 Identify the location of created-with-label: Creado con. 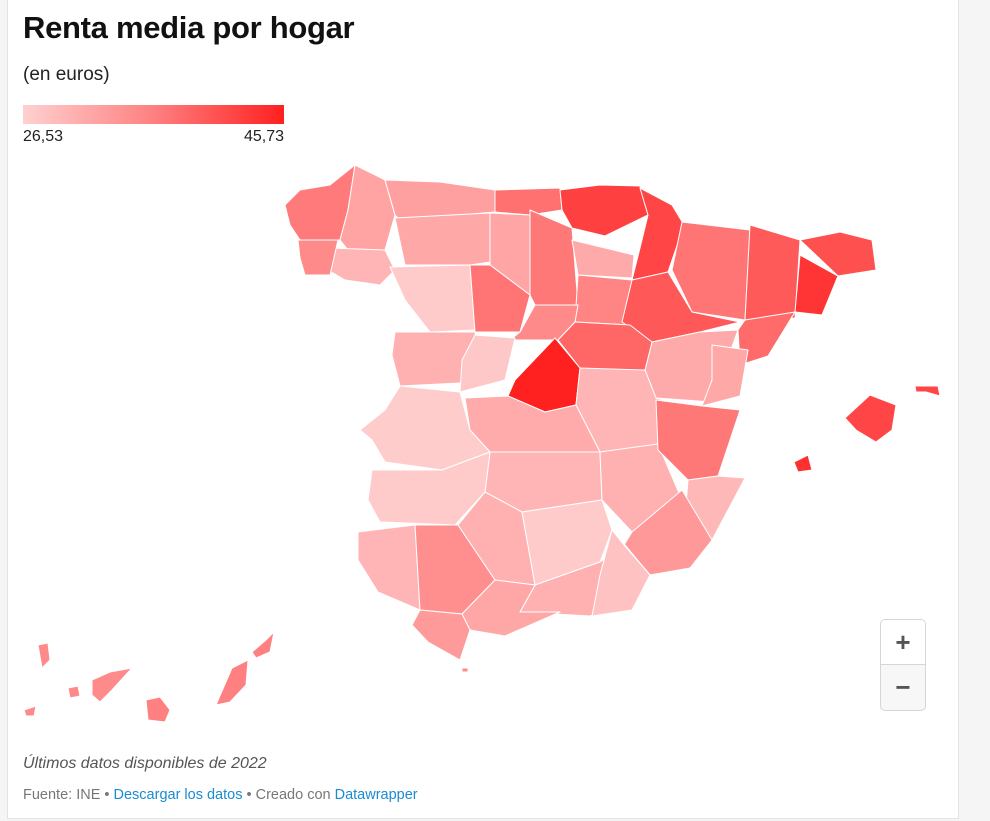
(293, 795).